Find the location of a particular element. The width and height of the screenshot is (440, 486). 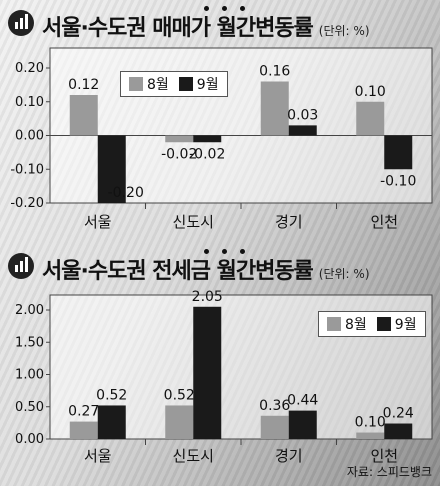

data-label: 0.44 is located at coordinates (302, 401).